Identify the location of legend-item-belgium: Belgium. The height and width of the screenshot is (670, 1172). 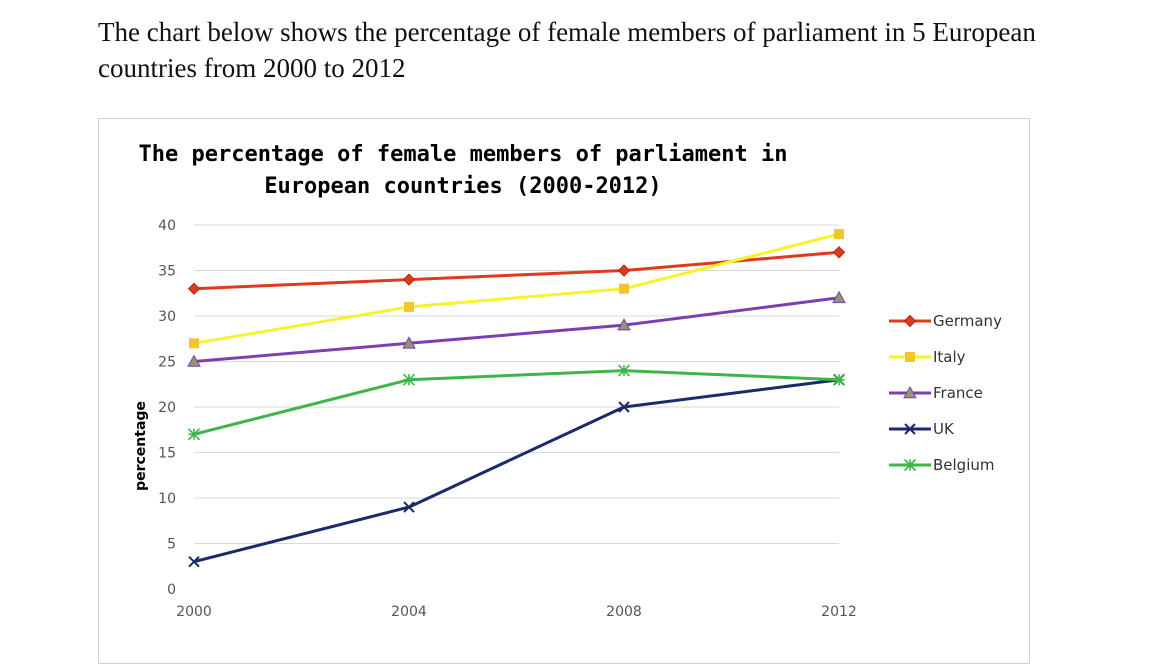
(942, 465).